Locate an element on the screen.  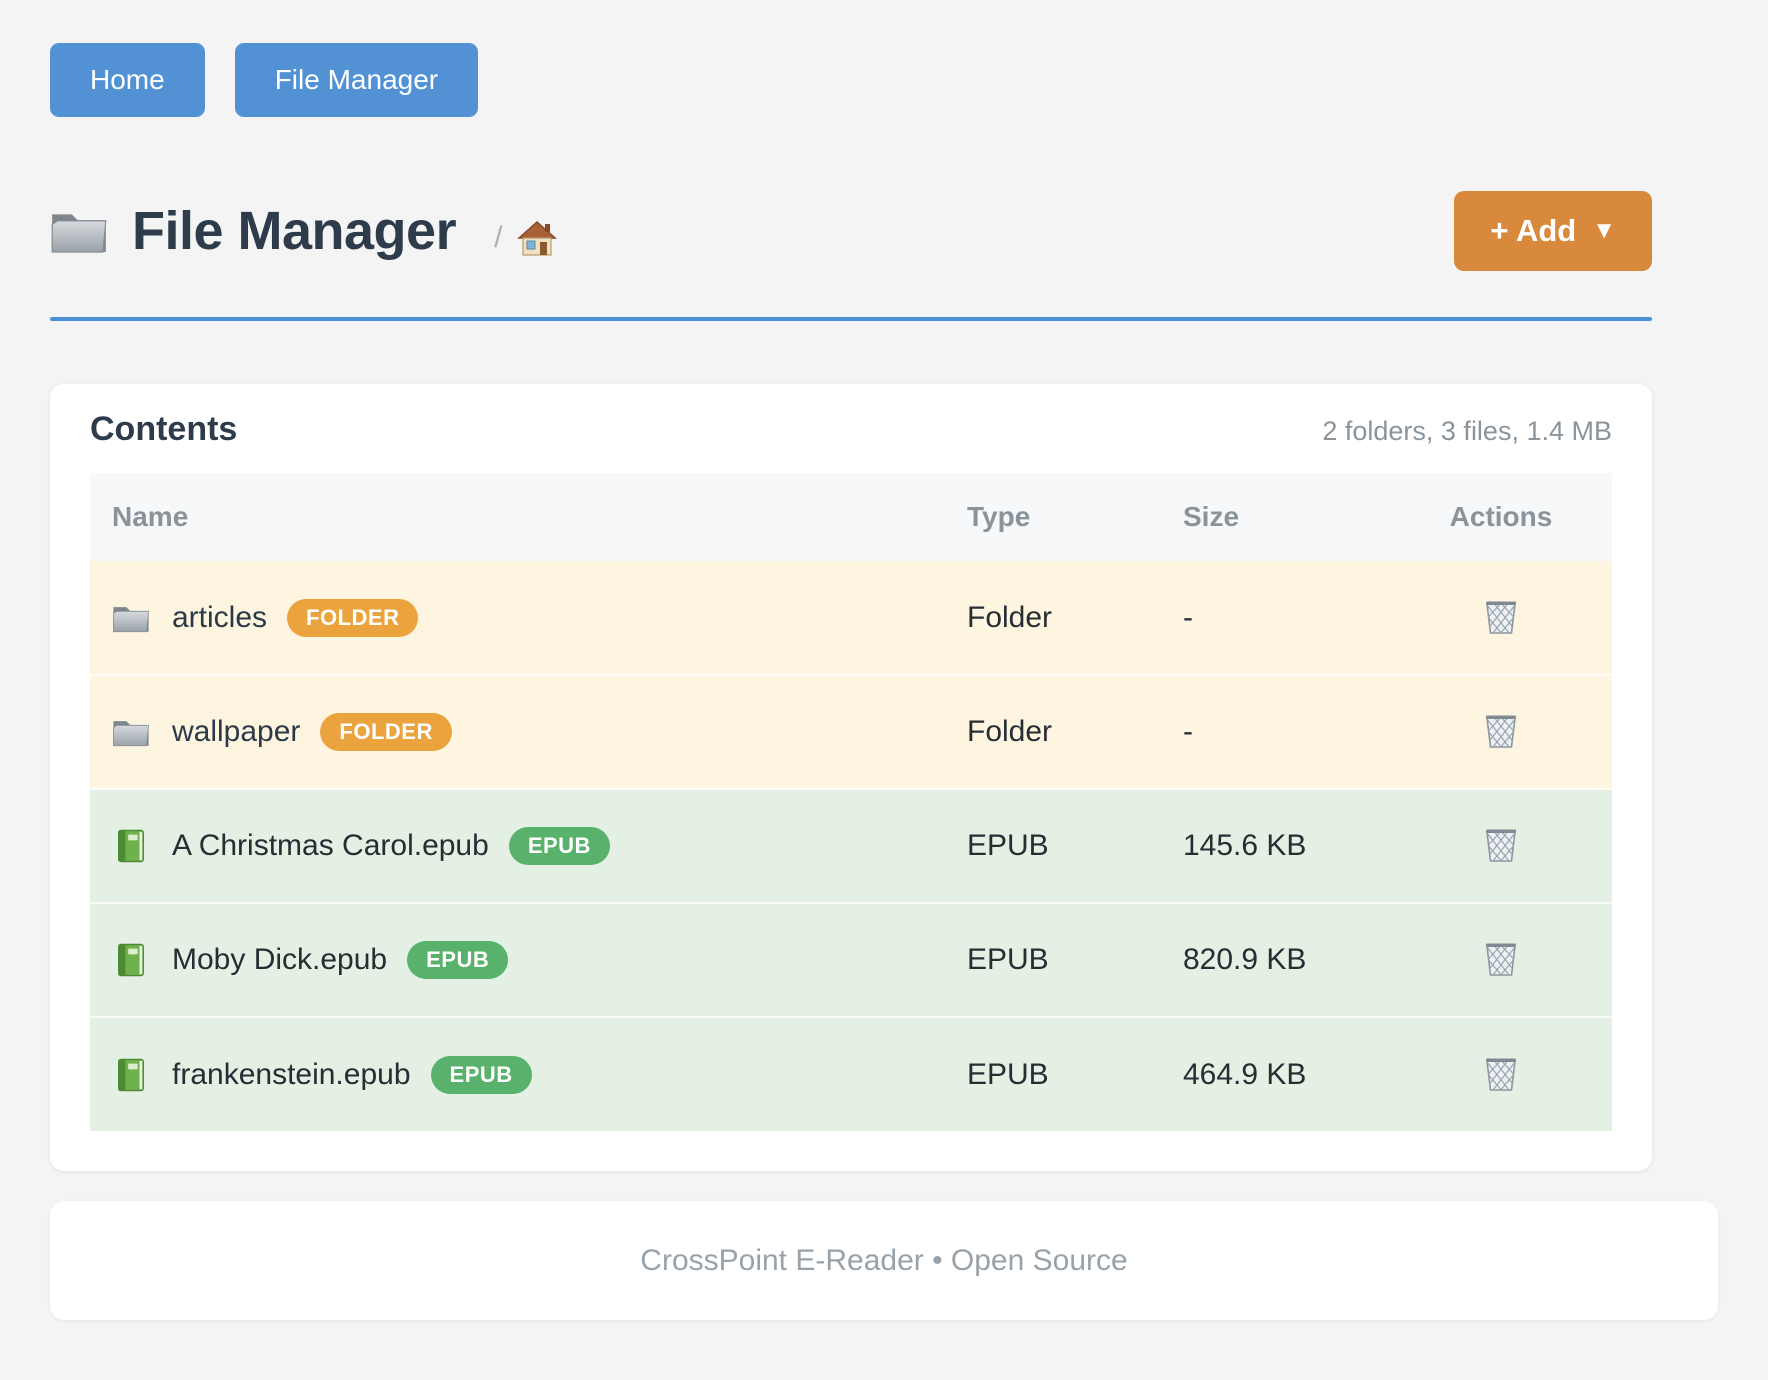
footer-text: CrossPoint E-Reader • Open Source is located at coordinates (884, 1260).